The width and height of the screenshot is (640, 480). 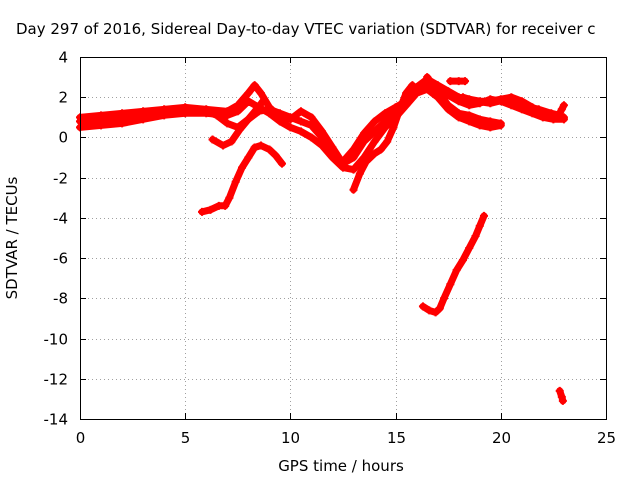 I want to click on y-axis-label: SDTVAR / TECUs, so click(x=12, y=237).